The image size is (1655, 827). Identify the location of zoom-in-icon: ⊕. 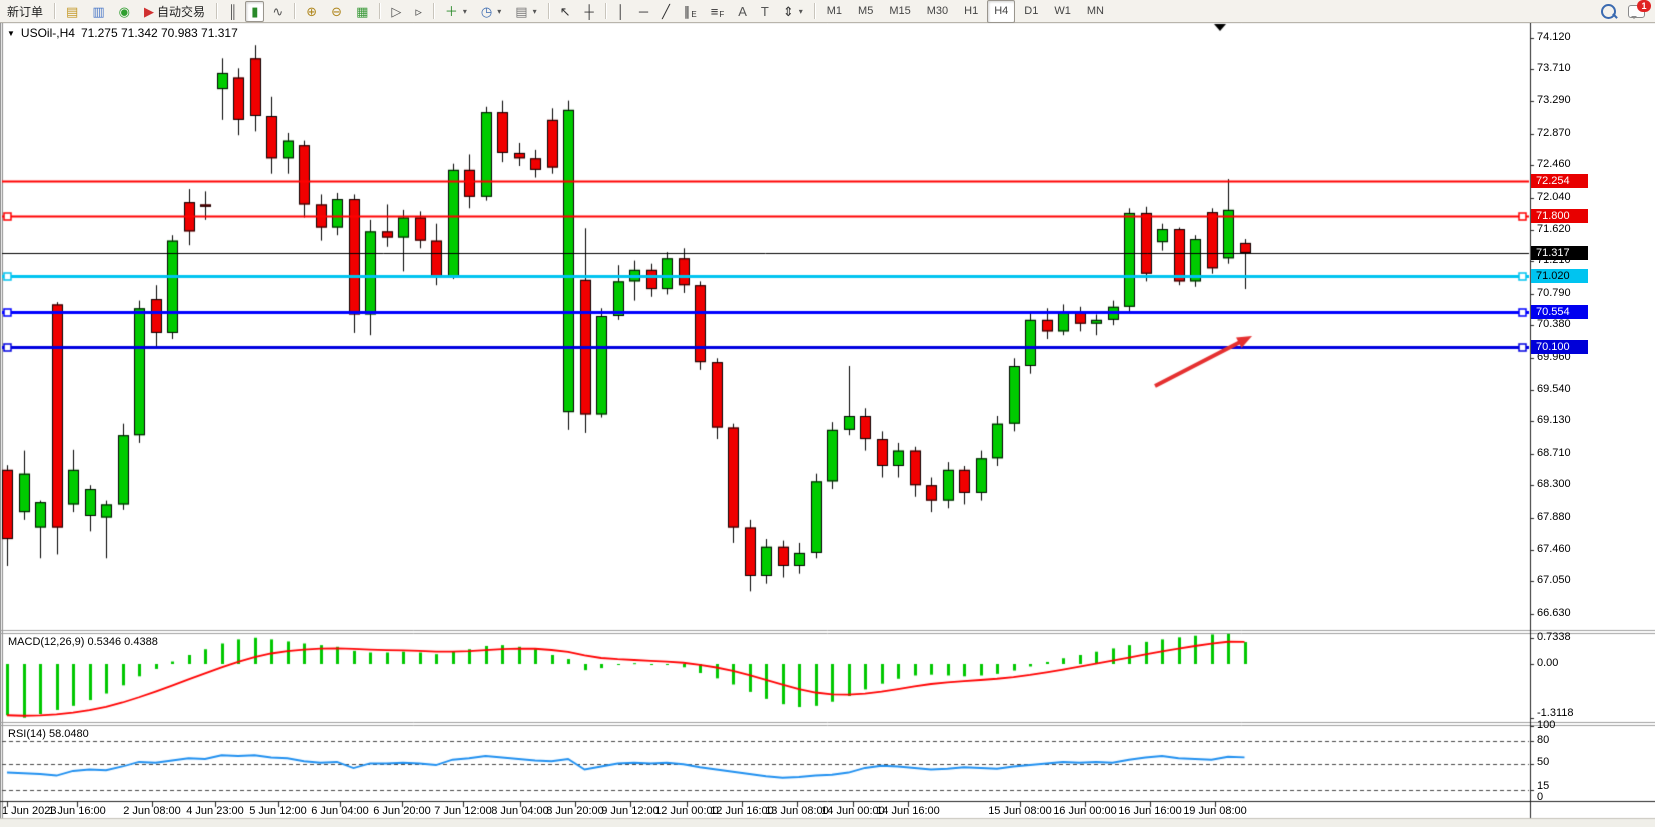
(312, 11).